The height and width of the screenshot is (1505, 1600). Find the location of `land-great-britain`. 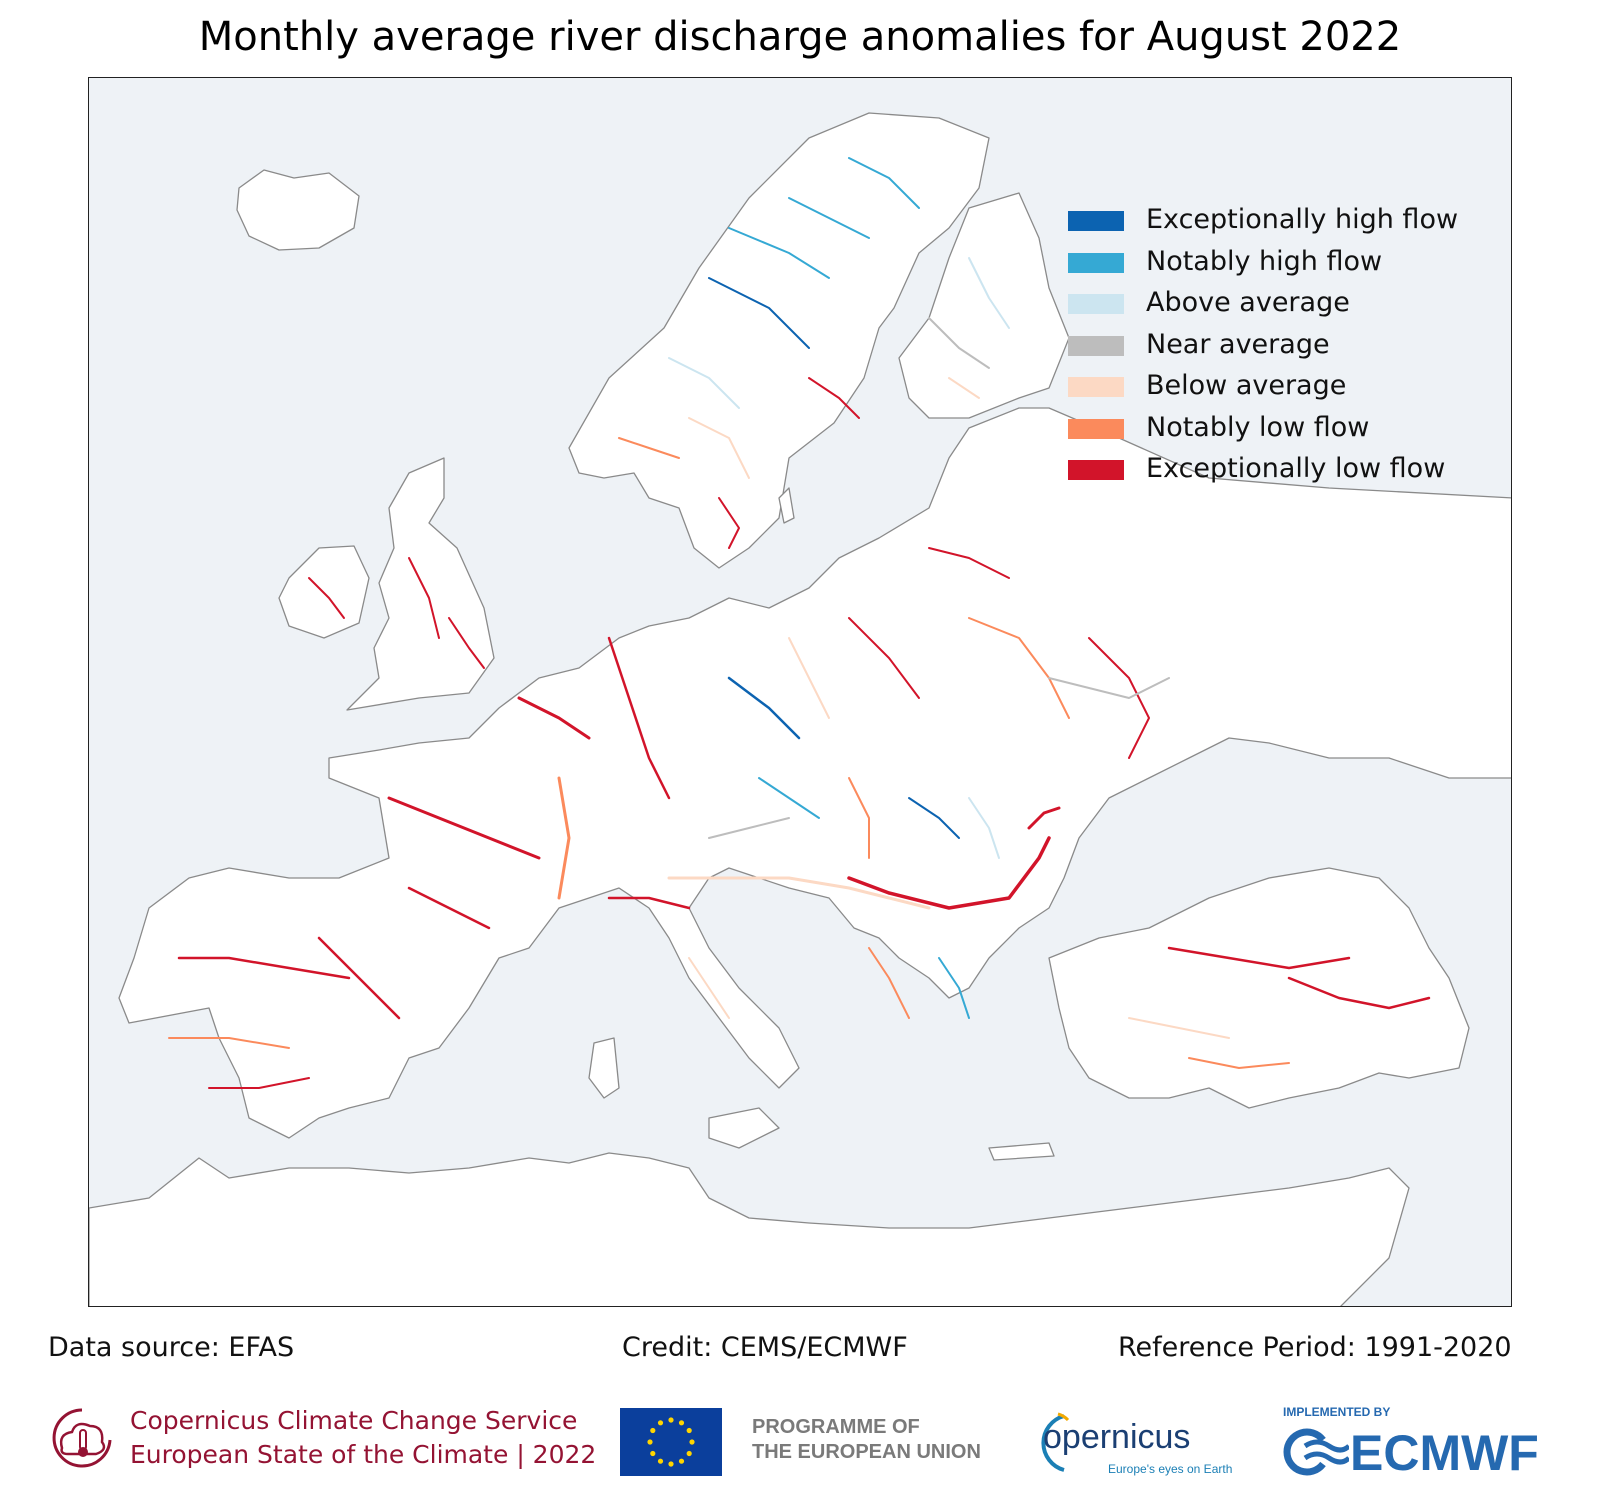

land-great-britain is located at coordinates (420, 584).